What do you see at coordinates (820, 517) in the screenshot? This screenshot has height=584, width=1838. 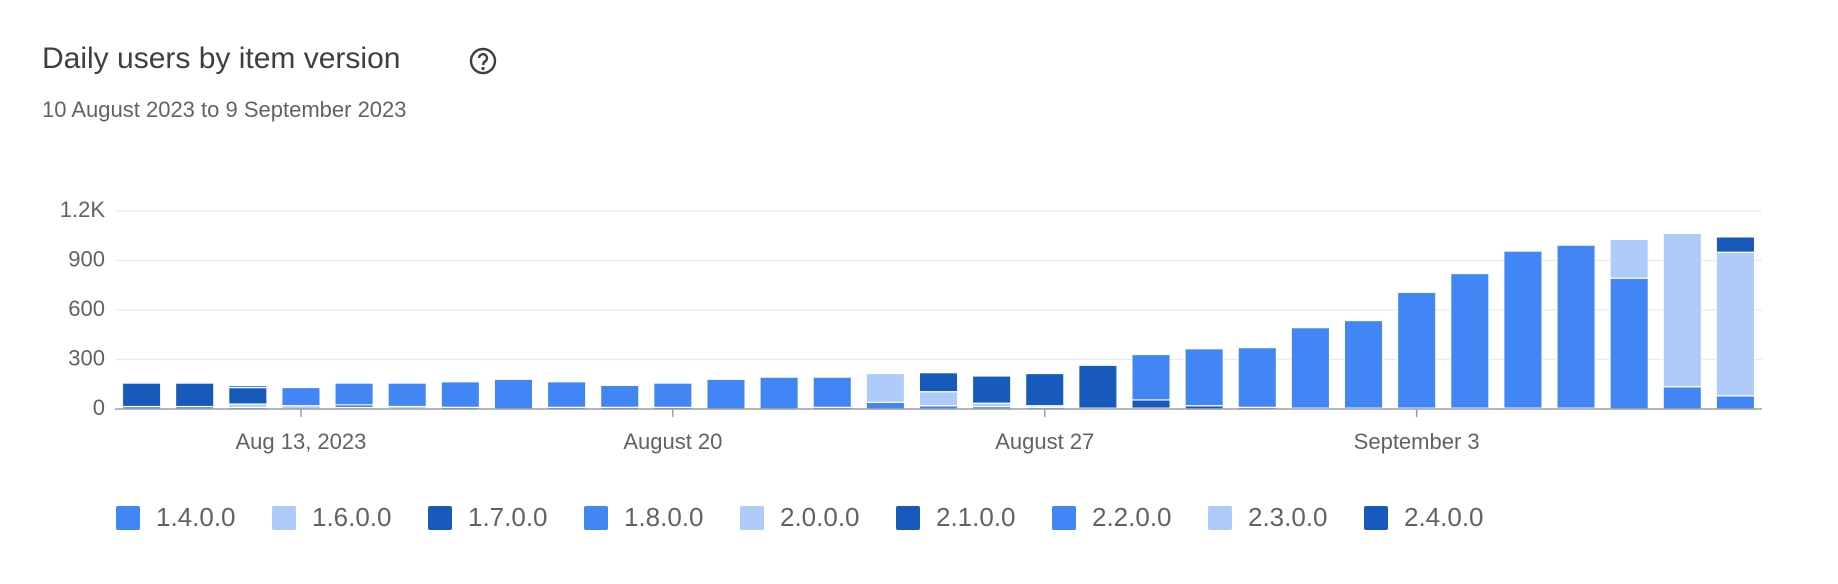 I see `legend-label: 2.0.0.0` at bounding box center [820, 517].